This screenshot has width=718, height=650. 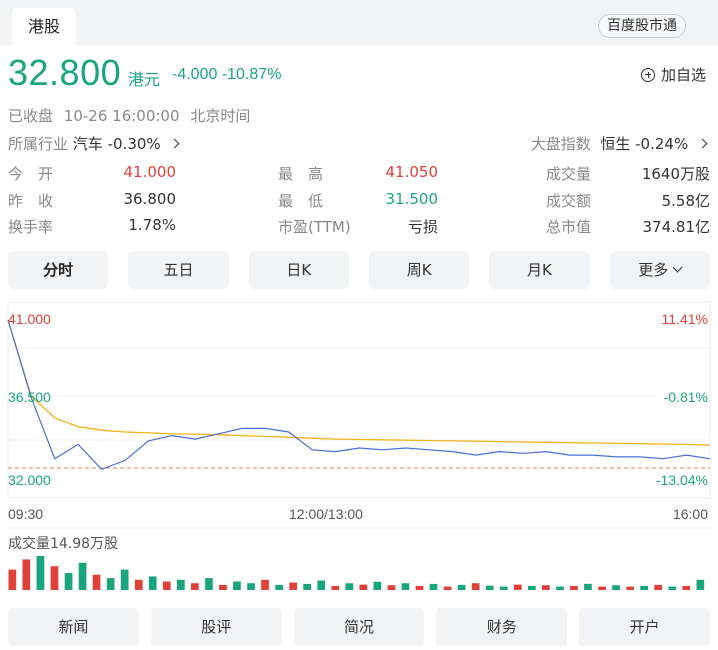 What do you see at coordinates (422, 227) in the screenshot?
I see `stat-value-pe-ttm: 亏损` at bounding box center [422, 227].